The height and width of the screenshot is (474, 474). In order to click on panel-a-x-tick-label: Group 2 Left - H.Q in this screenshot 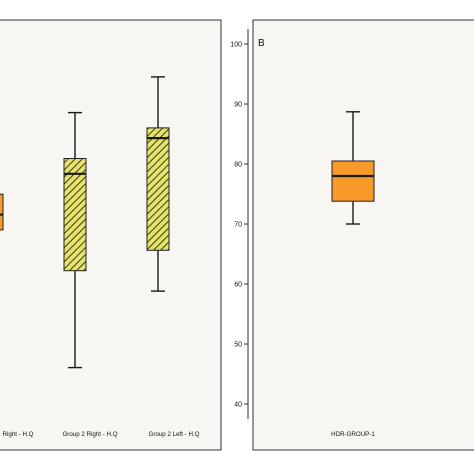, I will do `click(174, 434)`.